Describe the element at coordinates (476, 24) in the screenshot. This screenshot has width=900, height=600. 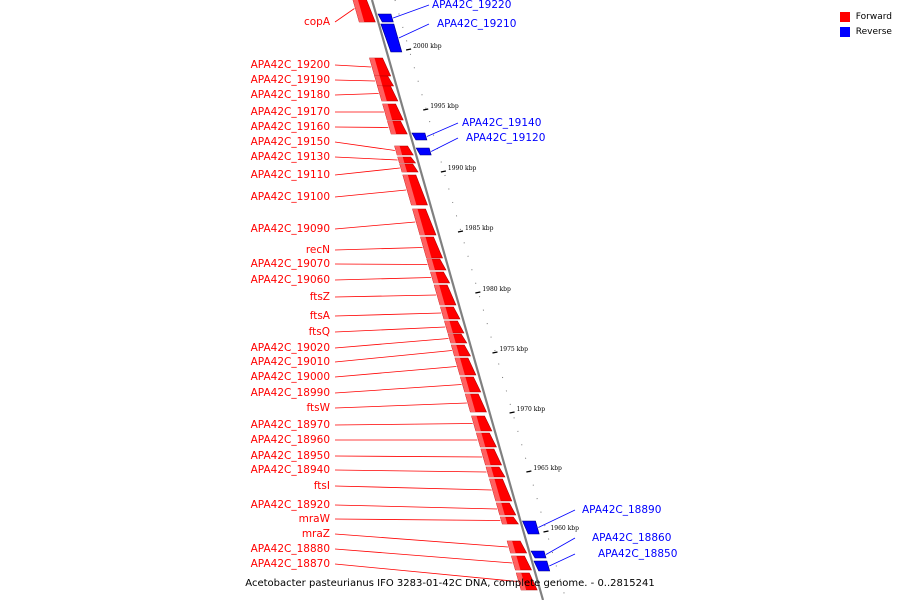
I see `reverse-gene-label: APA42C_19210` at that location.